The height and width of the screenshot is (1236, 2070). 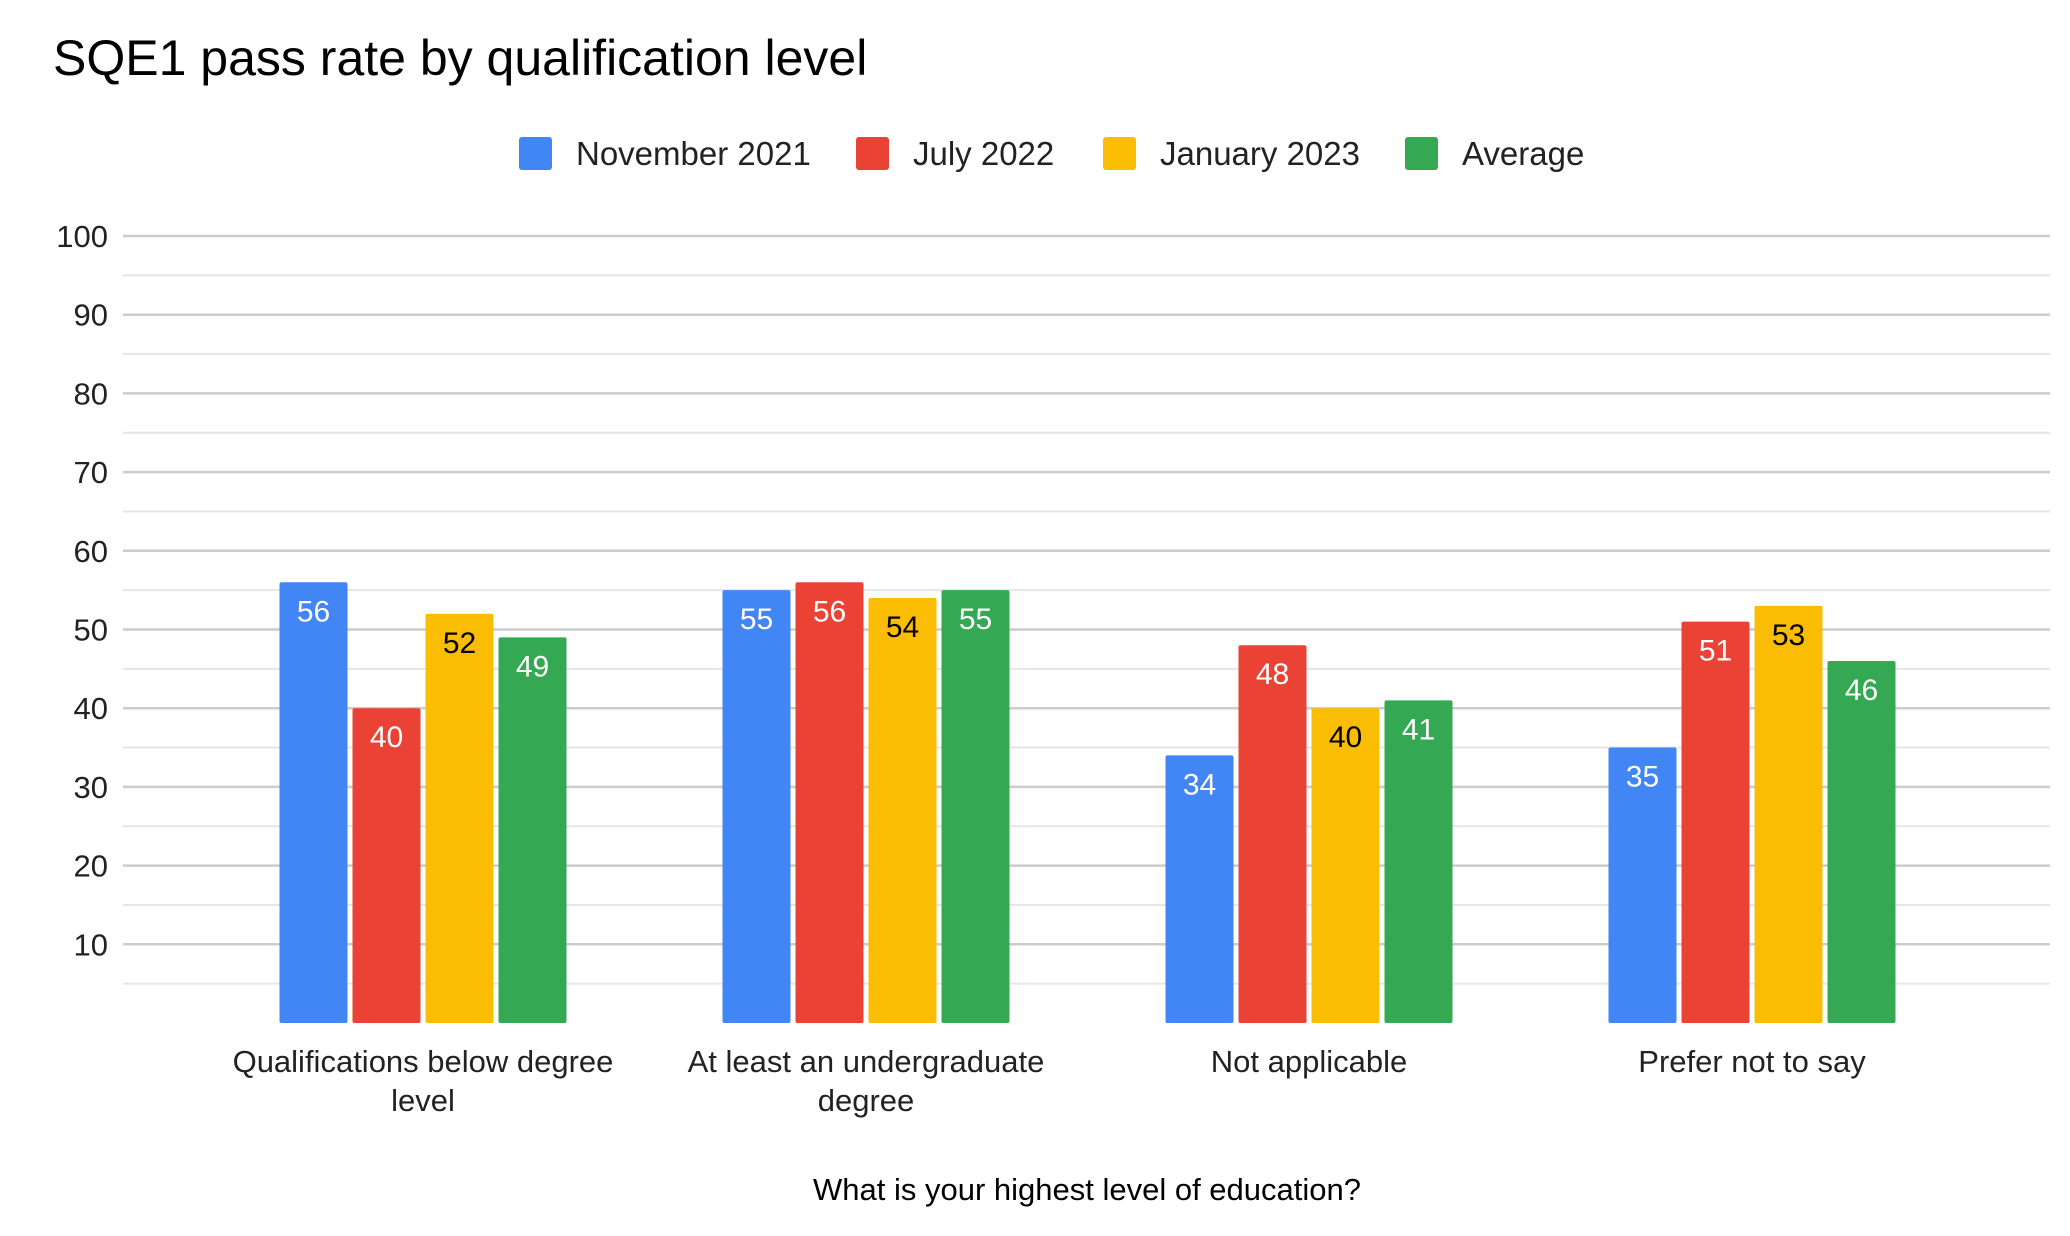 I want to click on legend-item: November 2021, so click(x=665, y=153).